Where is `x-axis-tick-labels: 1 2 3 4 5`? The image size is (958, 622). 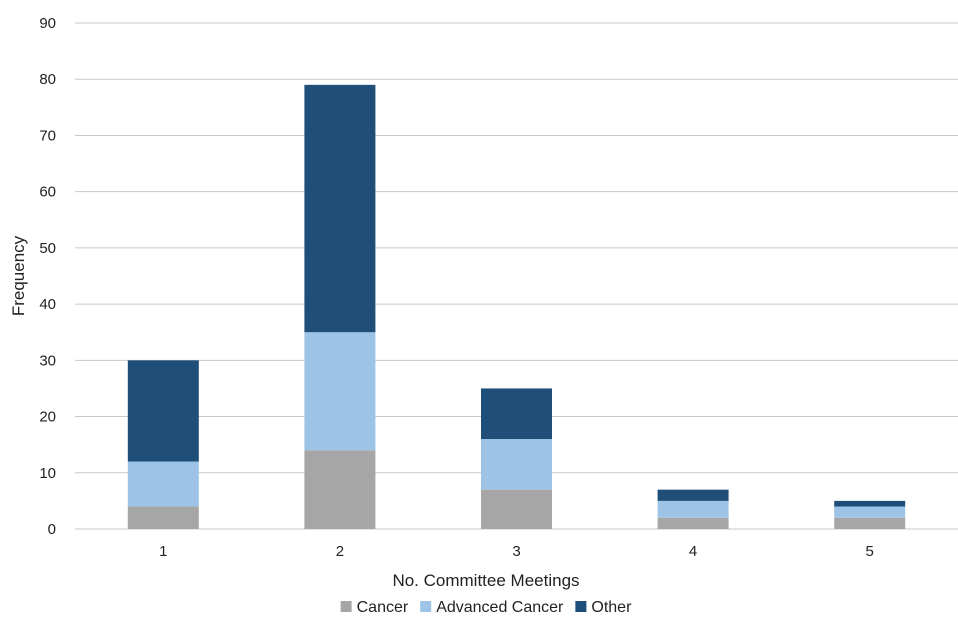 x-axis-tick-labels: 1 2 3 4 5 is located at coordinates (516, 551).